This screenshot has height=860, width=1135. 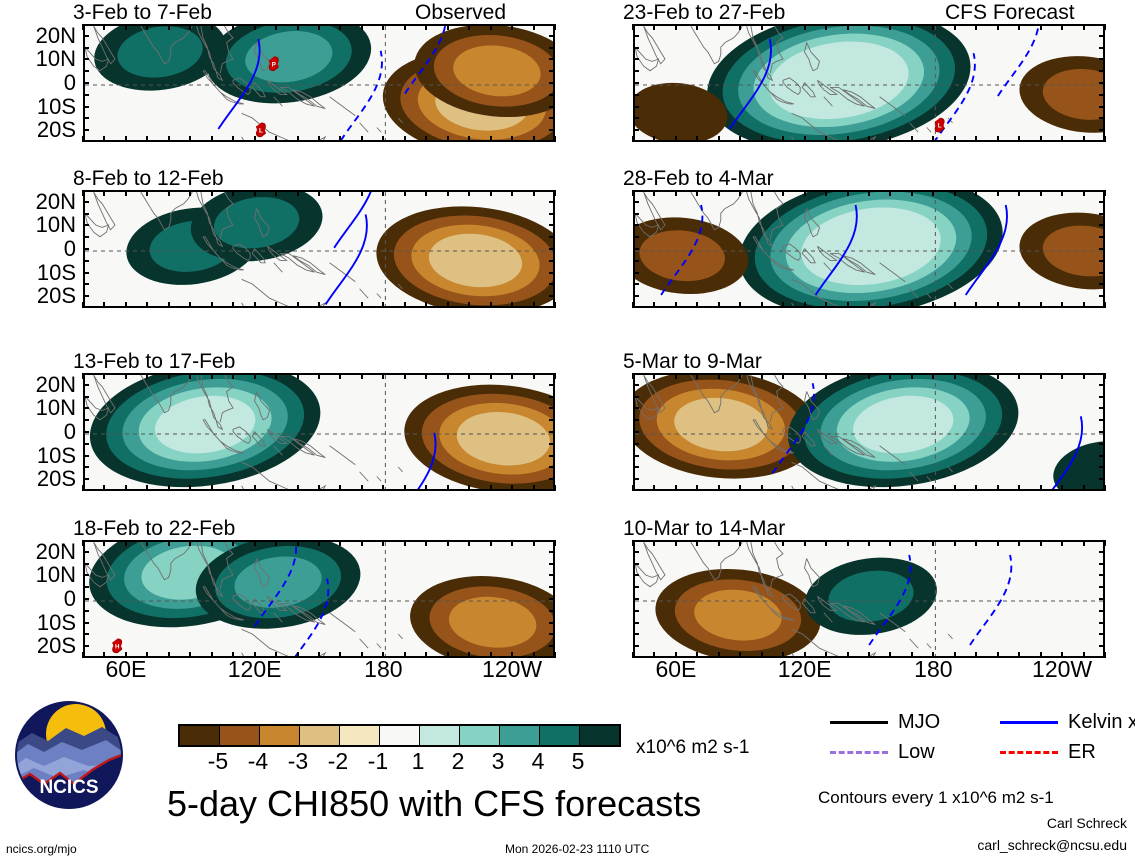 What do you see at coordinates (933, 669) in the screenshot?
I see `x-tick-180-col1: 180` at bounding box center [933, 669].